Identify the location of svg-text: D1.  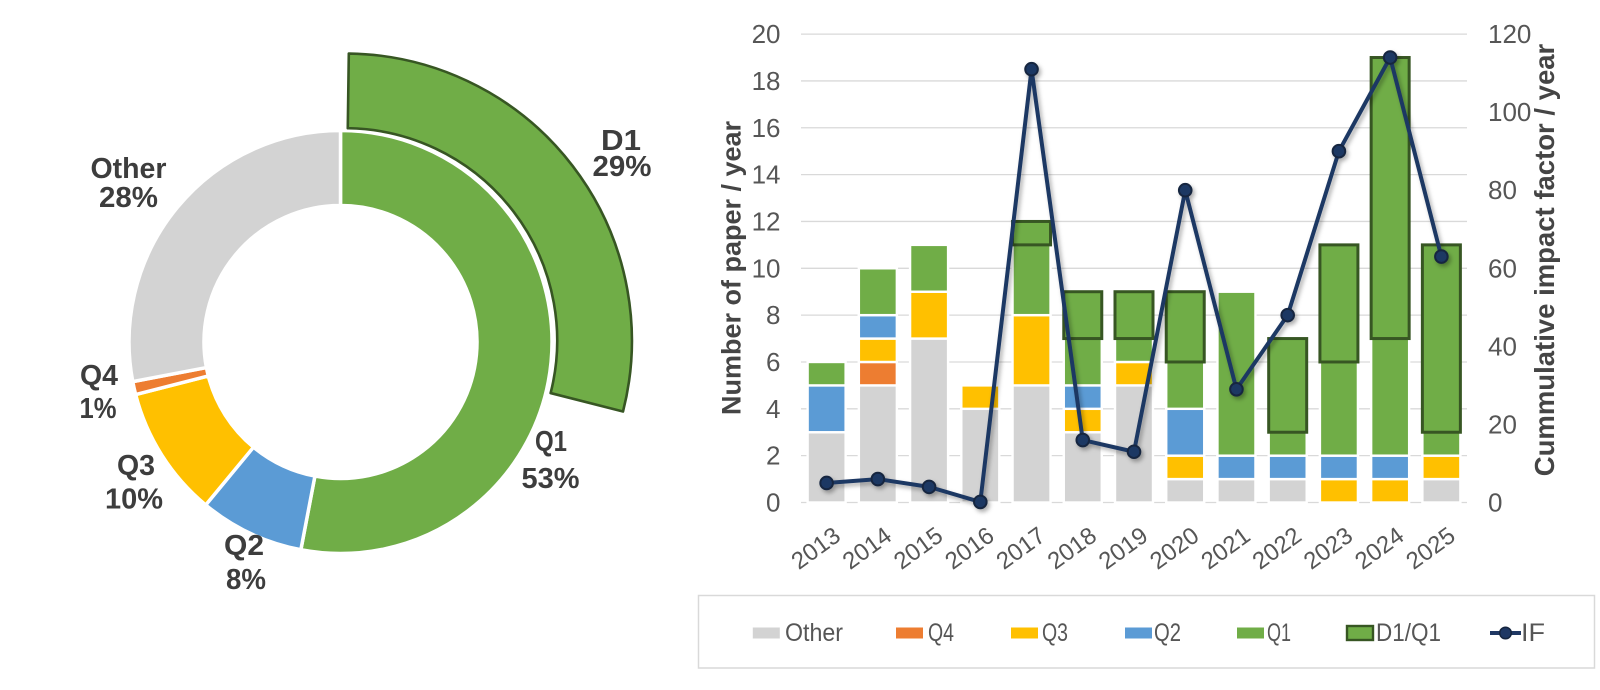
(621, 141).